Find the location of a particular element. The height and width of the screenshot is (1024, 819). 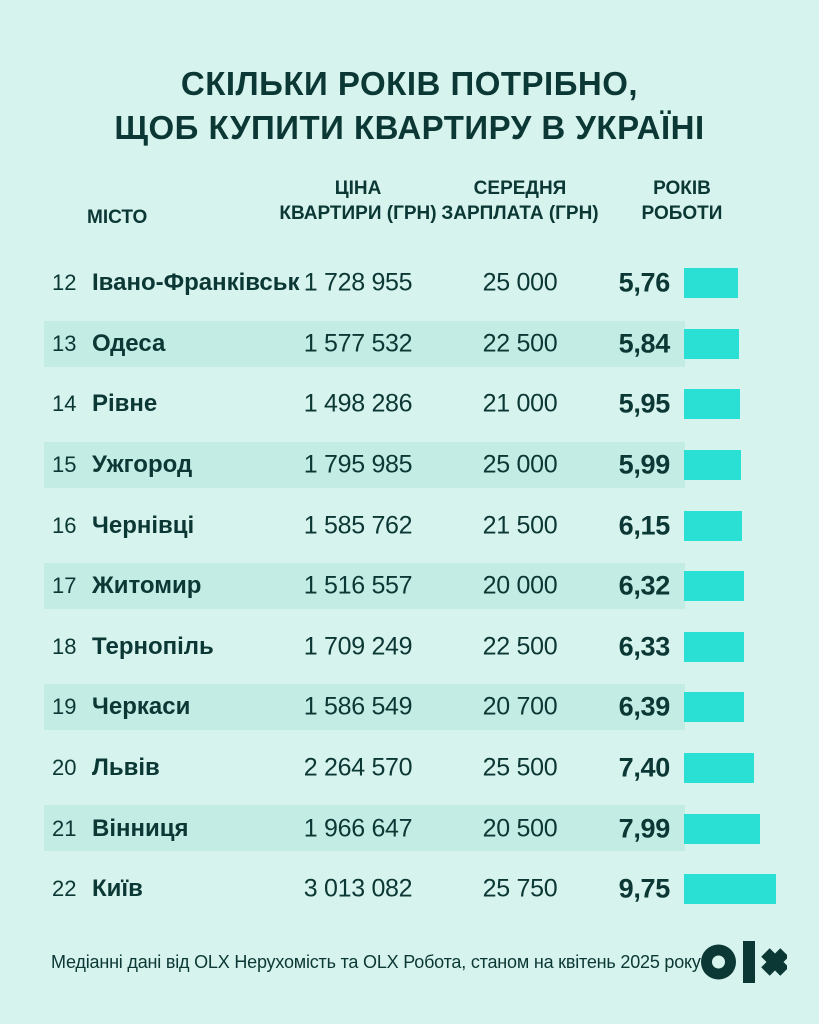

table-row: 13 Одеса 1 577 532 22 500 5,84 is located at coordinates (411, 344).